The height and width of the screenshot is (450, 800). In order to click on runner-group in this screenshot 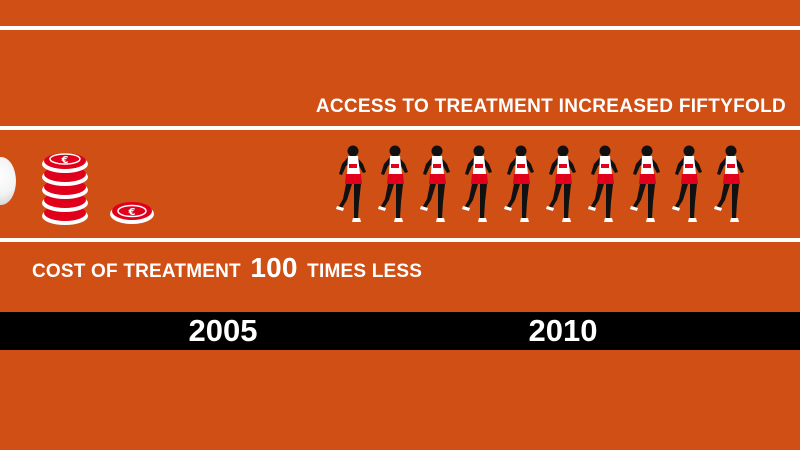, I will do `click(548, 185)`.